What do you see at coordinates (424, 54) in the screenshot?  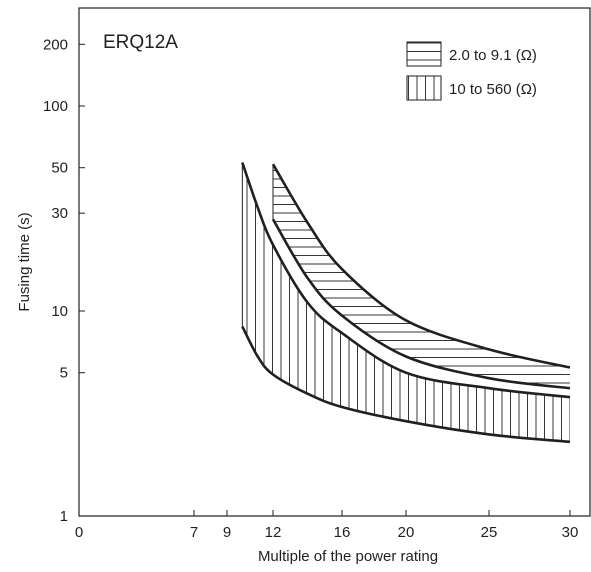 I see `legend-swatch-horizontal` at bounding box center [424, 54].